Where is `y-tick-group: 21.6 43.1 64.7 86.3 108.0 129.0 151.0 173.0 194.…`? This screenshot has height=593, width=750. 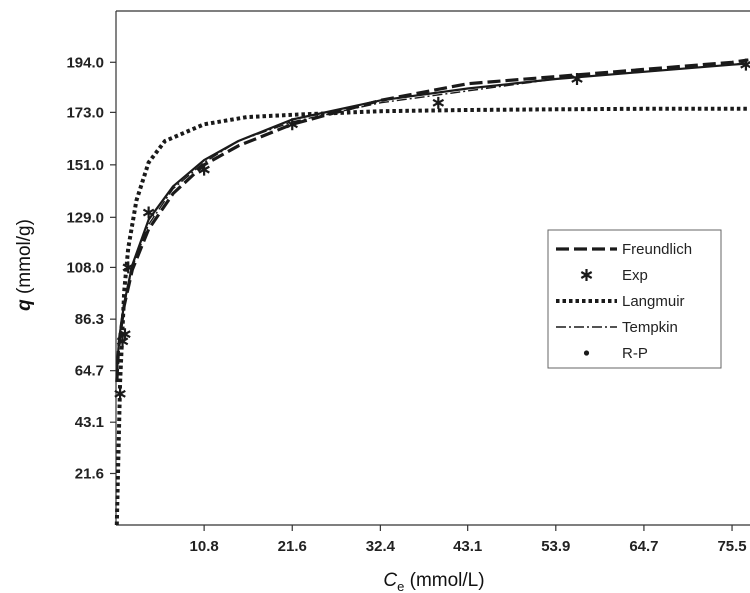 y-tick-group: 21.6 43.1 64.7 86.3 108.0 129.0 151.0 173.0 194.… is located at coordinates (91, 268).